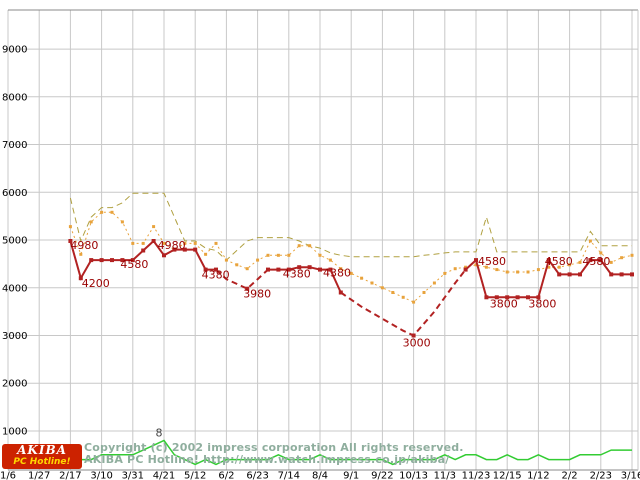 This screenshot has width=640, height=480. Describe the element at coordinates (14, 288) in the screenshot. I see `y-axis-label: 4000` at that location.